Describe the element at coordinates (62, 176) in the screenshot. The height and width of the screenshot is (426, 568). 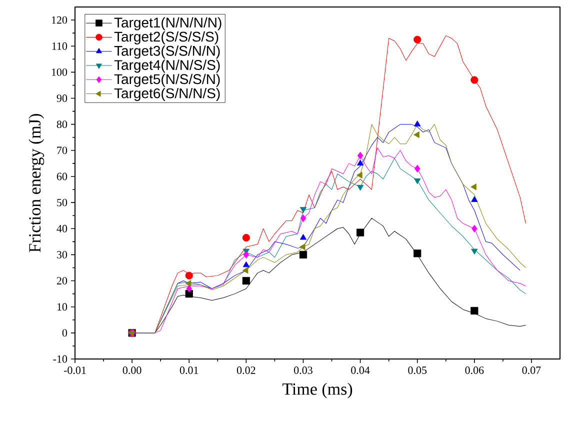
I see `y-tick-label: 60` at that location.